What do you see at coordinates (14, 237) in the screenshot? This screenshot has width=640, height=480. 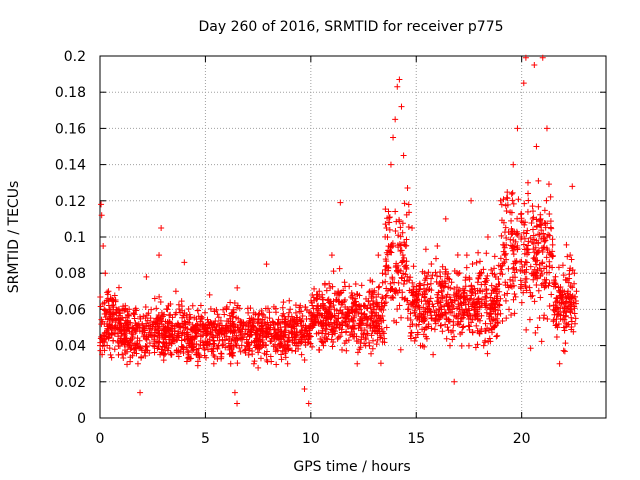 I see `y-axis-label: SRMTID / TECUs` at bounding box center [14, 237].